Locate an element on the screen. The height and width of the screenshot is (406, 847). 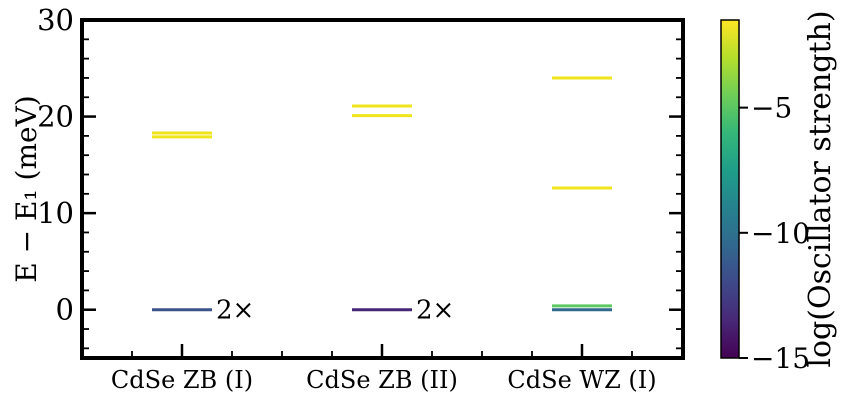
y-tick-label: 30 is located at coordinates (55, 20).